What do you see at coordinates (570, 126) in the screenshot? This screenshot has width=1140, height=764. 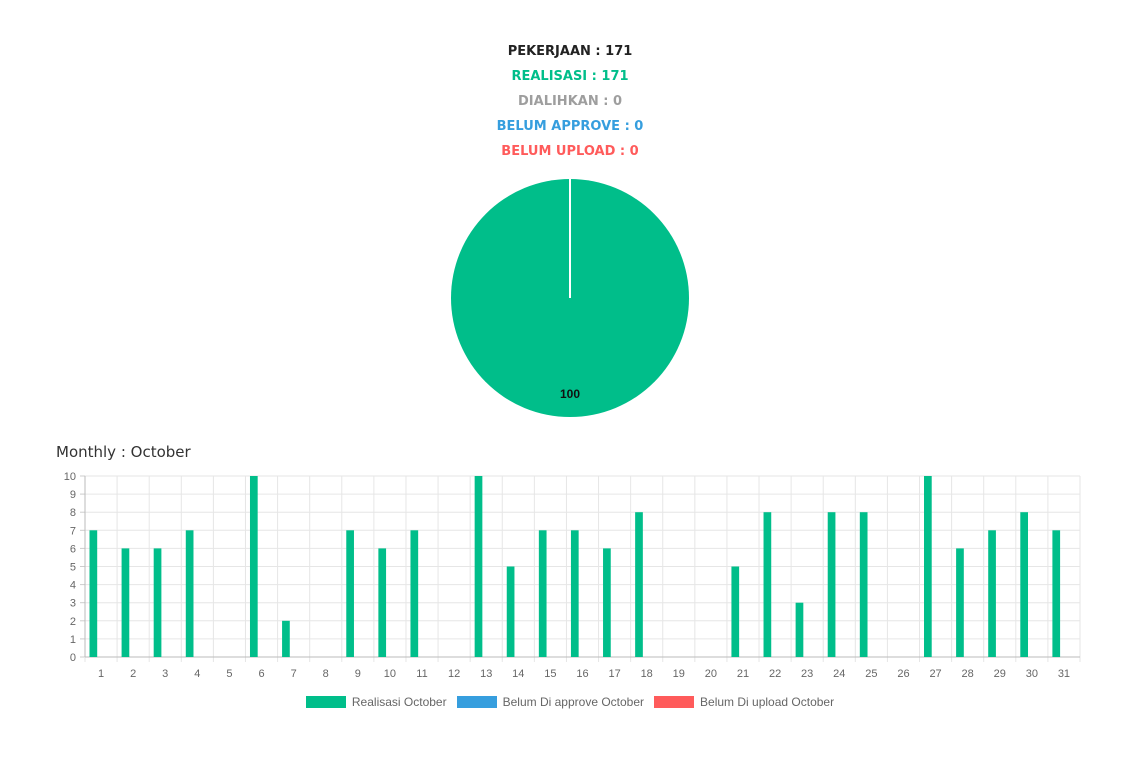 I see `belum-approve-label: BELUM APPROVE : 0` at bounding box center [570, 126].